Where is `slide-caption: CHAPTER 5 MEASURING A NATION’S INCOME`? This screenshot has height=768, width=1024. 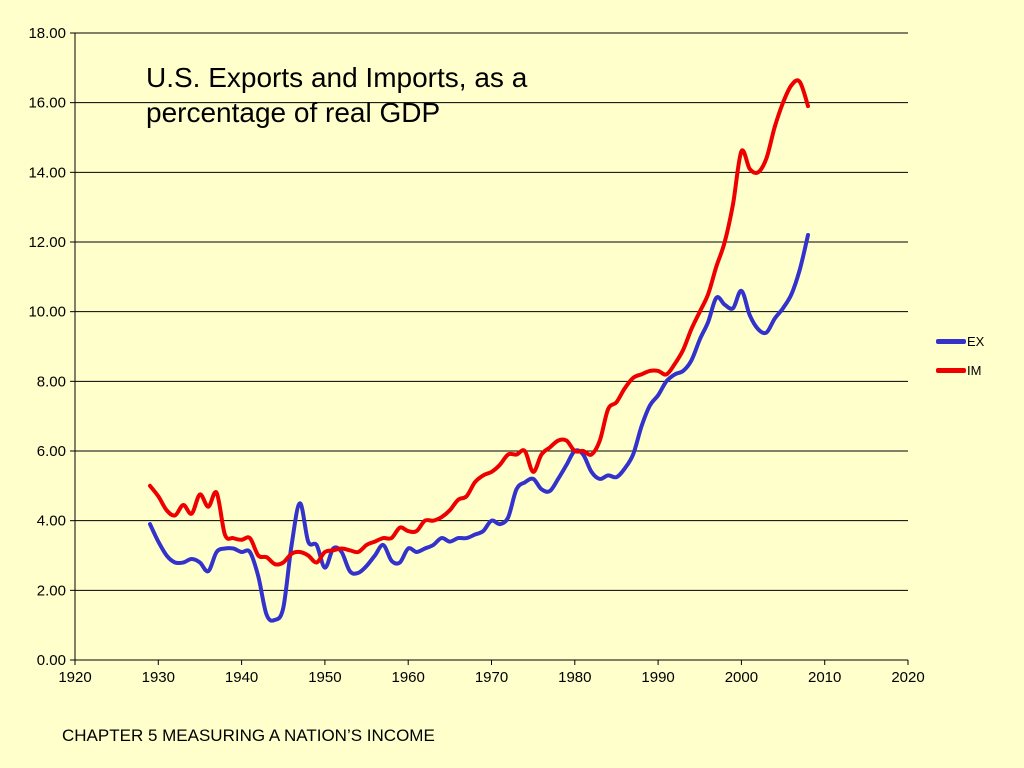
slide-caption: CHAPTER 5 MEASURING A NATION’S INCOME is located at coordinates (248, 735).